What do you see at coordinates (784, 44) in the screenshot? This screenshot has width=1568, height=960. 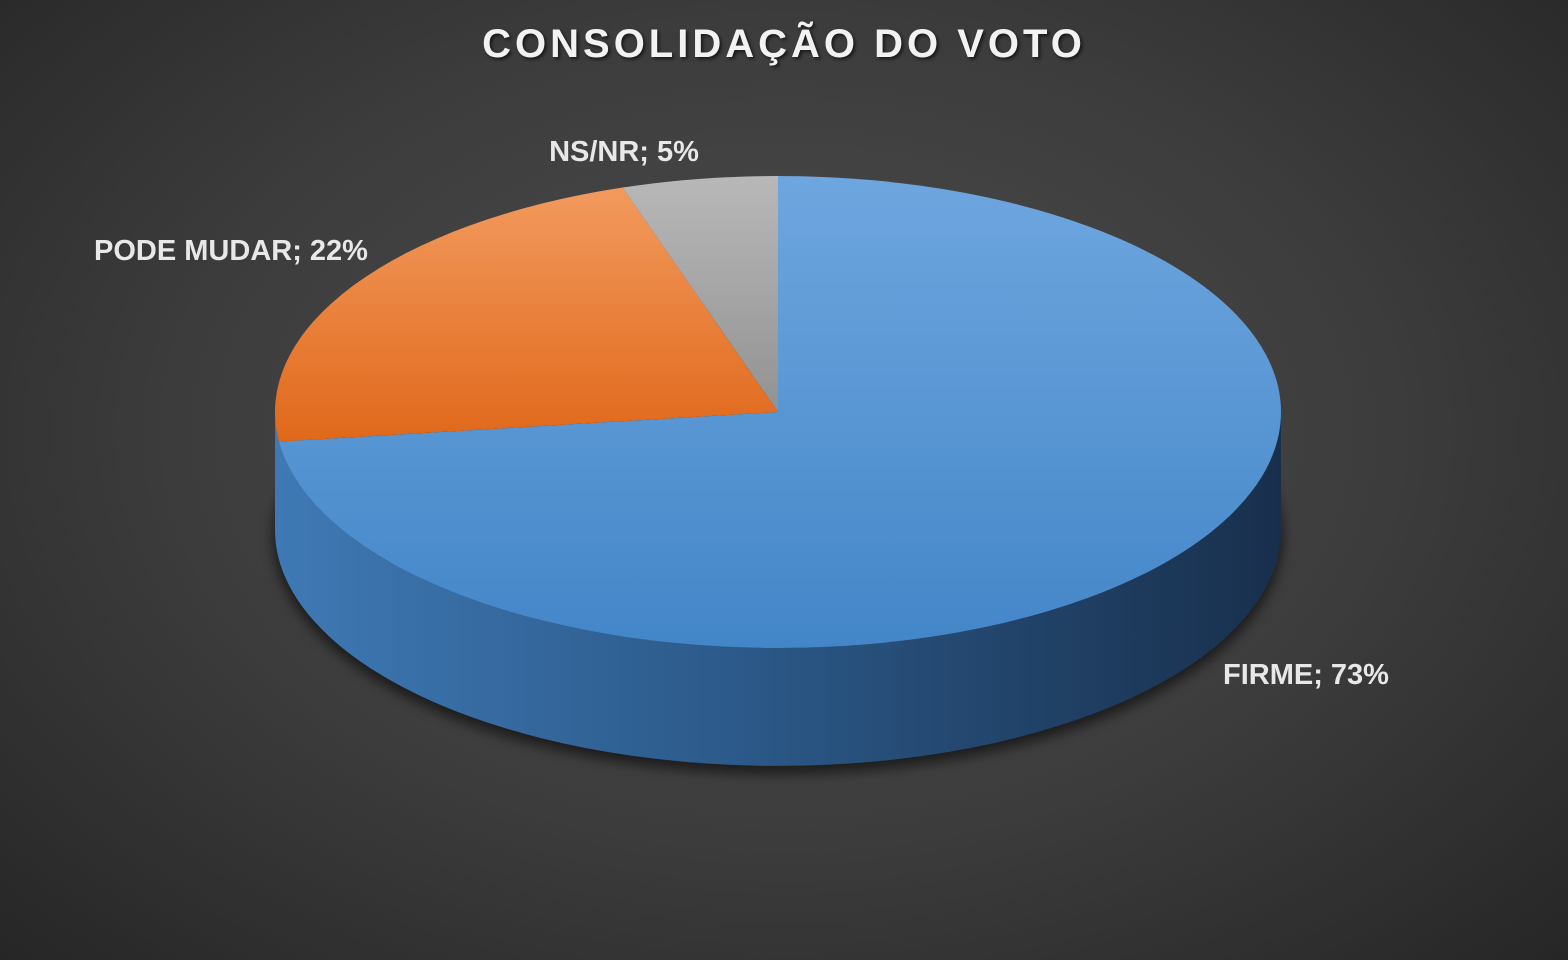 I see `chart-title: CONSOLIDAÇÃO DO VOTO` at bounding box center [784, 44].